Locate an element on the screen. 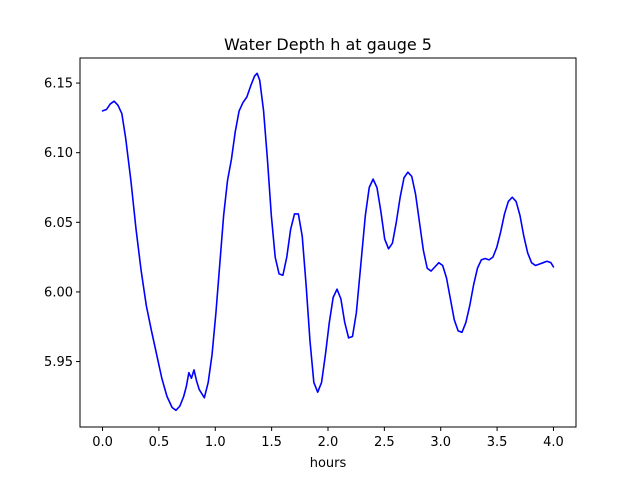  x-tick-label: 2.5 is located at coordinates (384, 442).